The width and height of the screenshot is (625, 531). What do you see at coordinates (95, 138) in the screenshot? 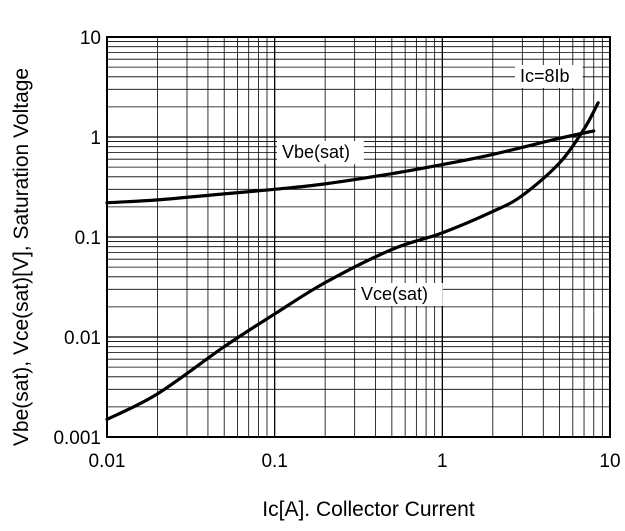
I see `y-tick-label: 1` at bounding box center [95, 138].